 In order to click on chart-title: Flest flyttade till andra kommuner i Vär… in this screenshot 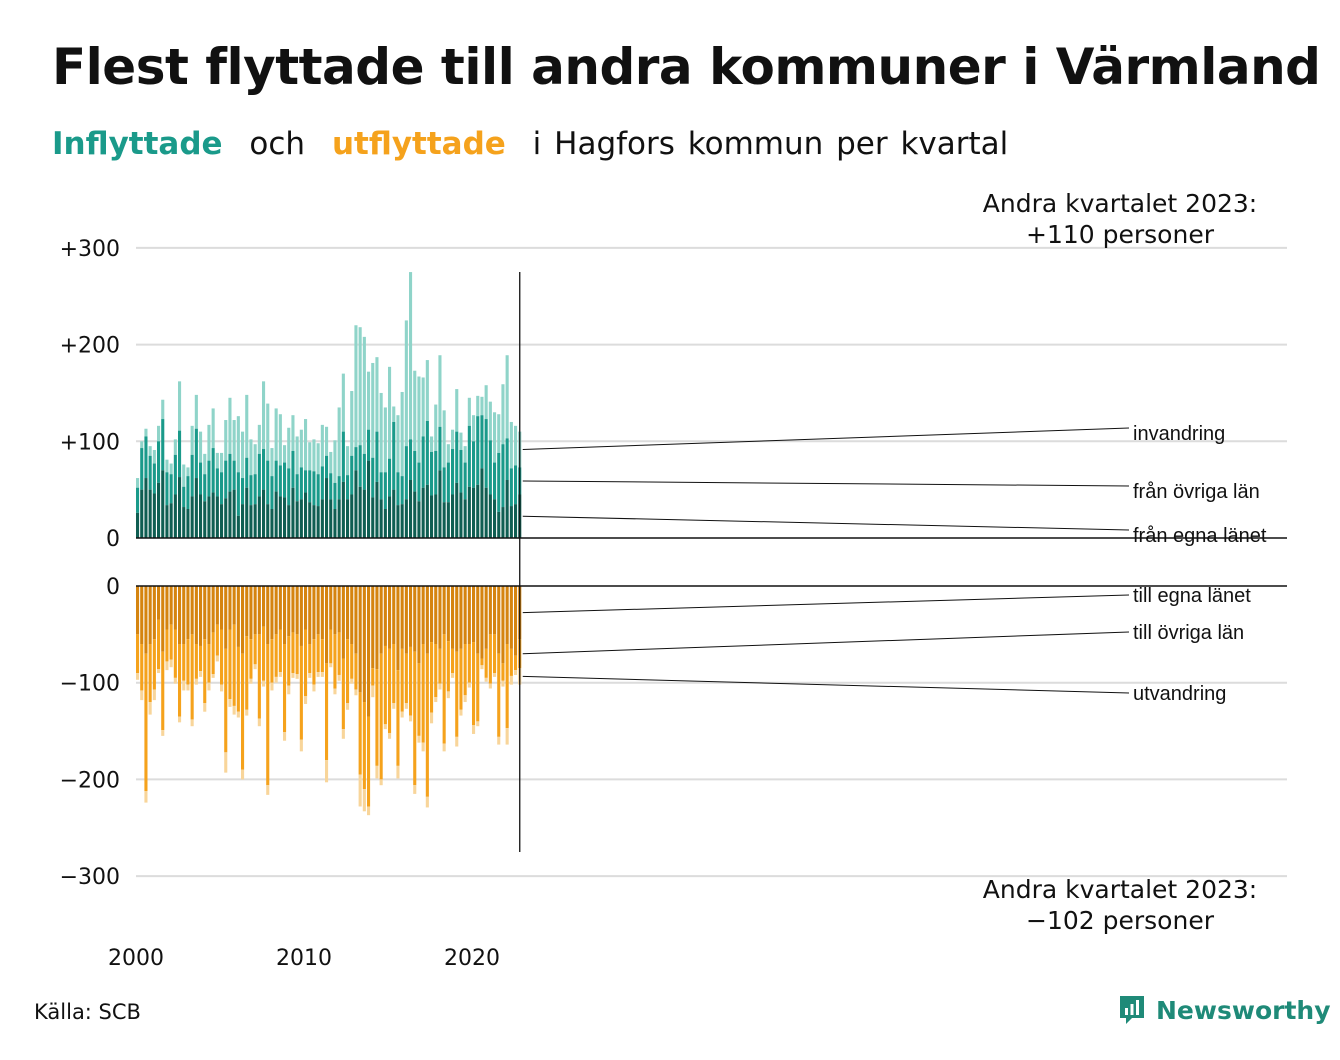, I will do `click(686, 67)`.